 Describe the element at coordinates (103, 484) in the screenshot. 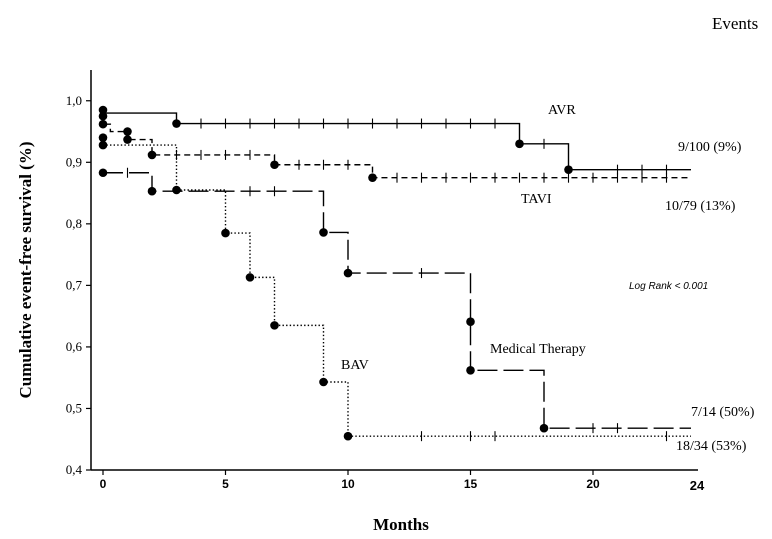

I see `x-tick-label: 0` at that location.